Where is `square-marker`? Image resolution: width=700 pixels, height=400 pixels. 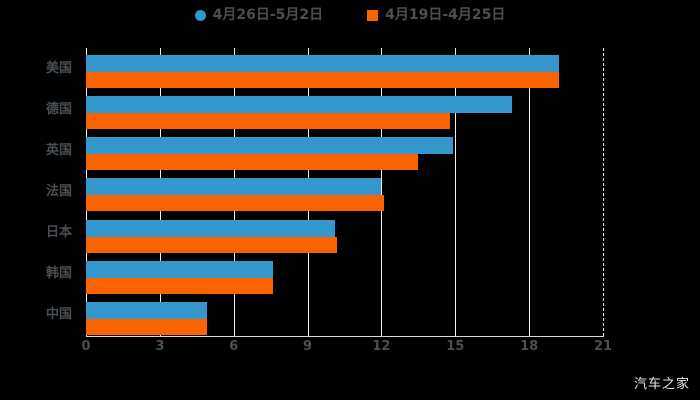 square-marker is located at coordinates (373, 15).